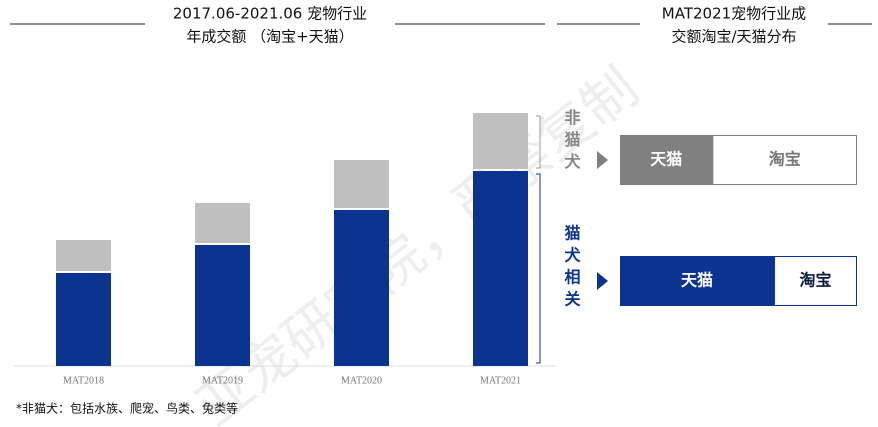  I want to click on legend-label: 非猫犬, so click(571, 141).